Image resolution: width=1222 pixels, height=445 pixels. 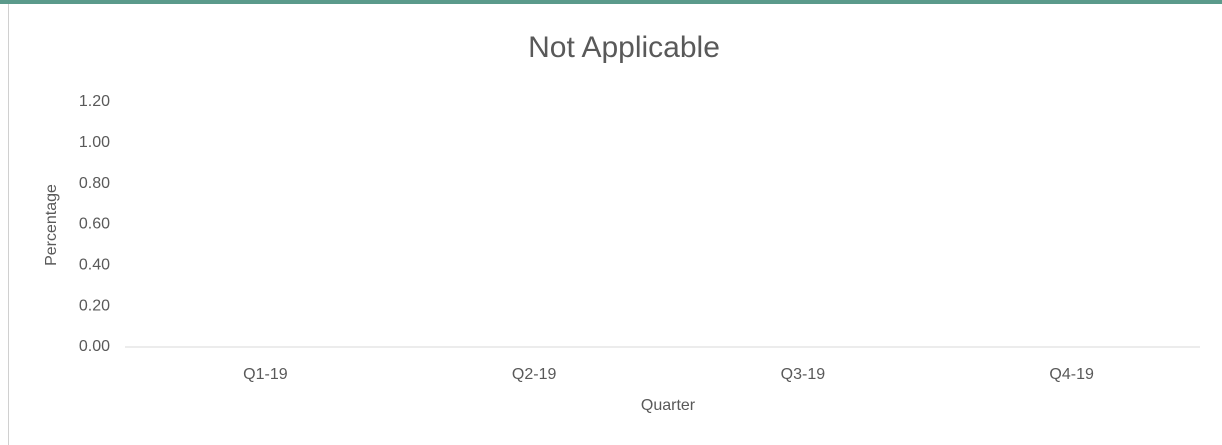 What do you see at coordinates (94, 101) in the screenshot?
I see `y-tick-label: 1.20` at bounding box center [94, 101].